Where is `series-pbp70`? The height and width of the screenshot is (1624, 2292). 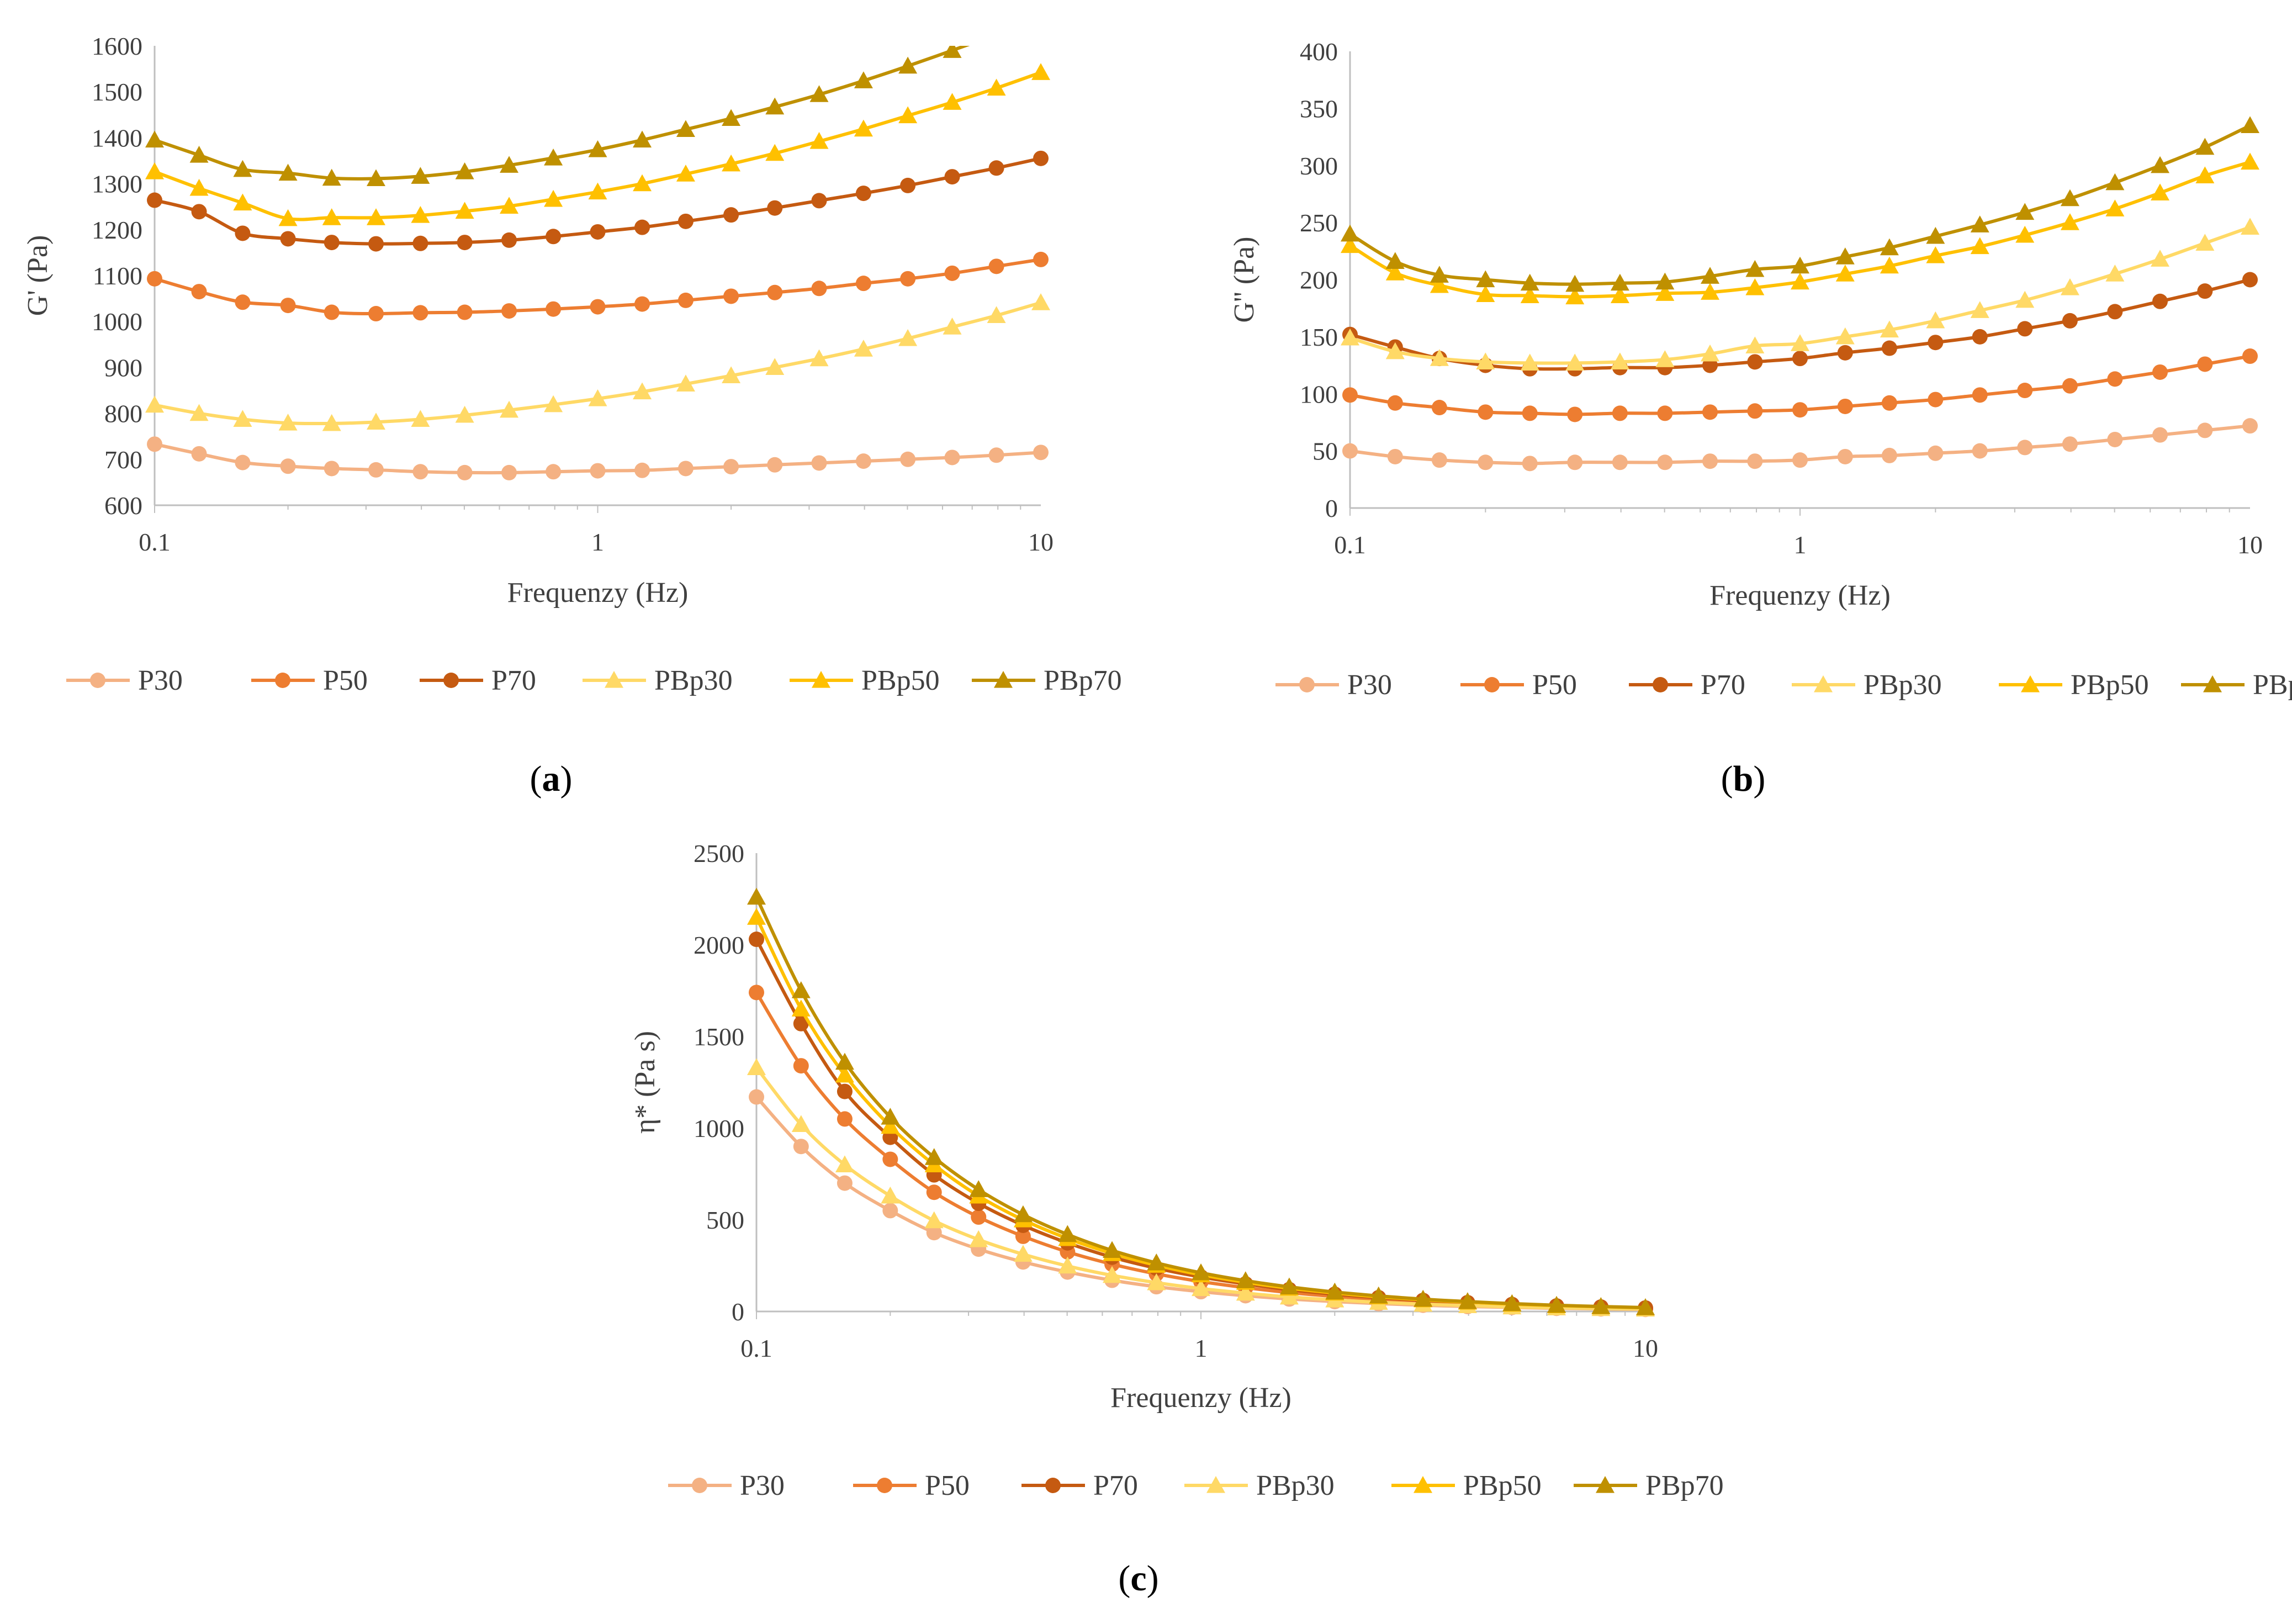
series-pbp70 is located at coordinates (1800, 204).